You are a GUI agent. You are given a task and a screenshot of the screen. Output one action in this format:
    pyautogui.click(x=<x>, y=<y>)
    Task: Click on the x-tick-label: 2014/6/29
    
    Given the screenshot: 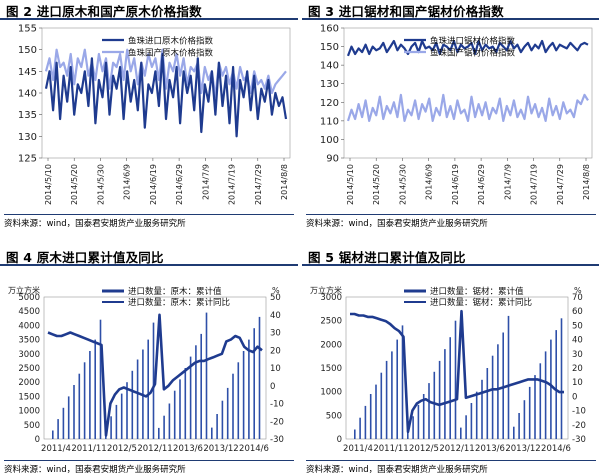 What is the action you would take?
    pyautogui.click(x=481, y=184)
    